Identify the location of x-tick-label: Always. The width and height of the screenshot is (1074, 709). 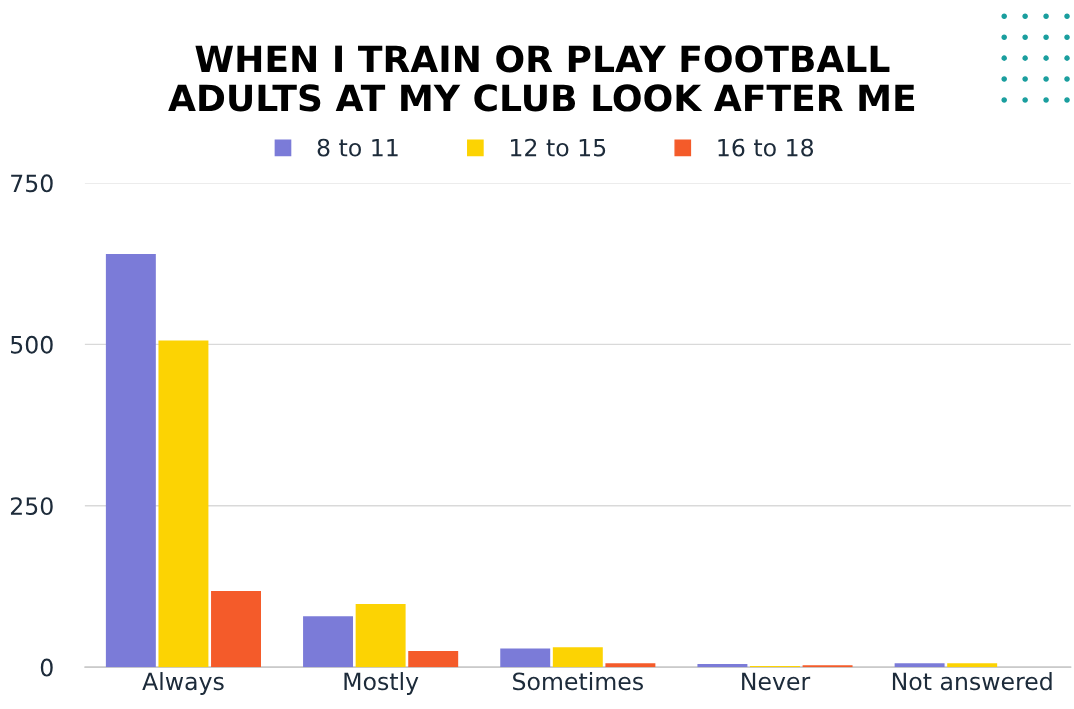
(183, 683).